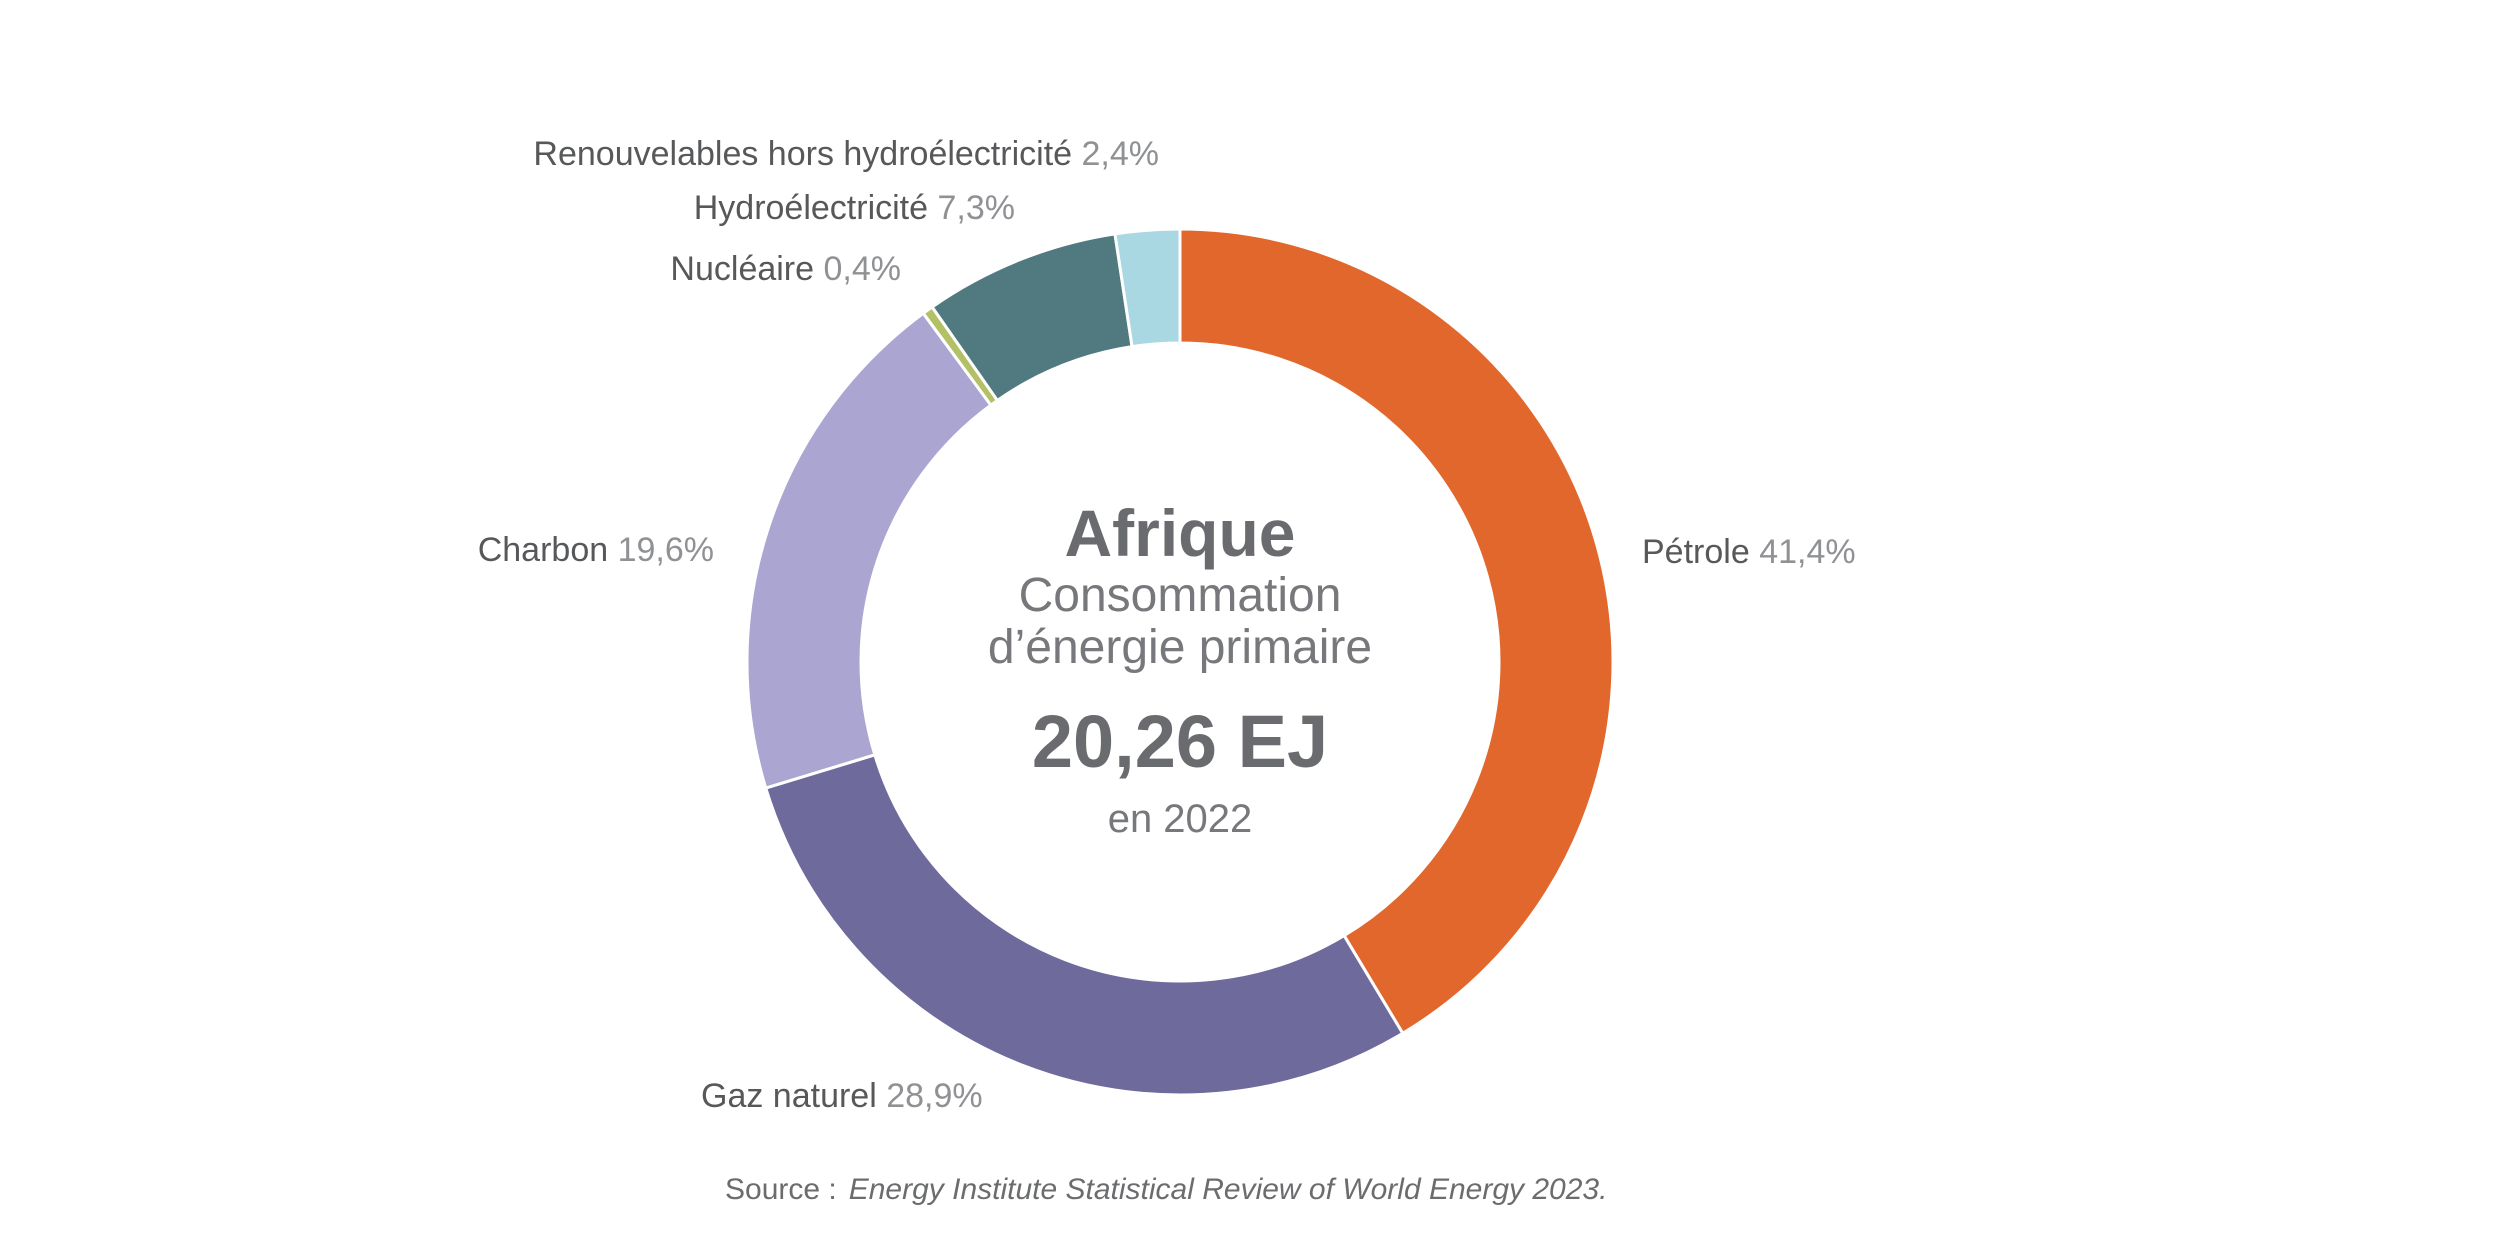 The image size is (2500, 1250). Describe the element at coordinates (543, 550) in the screenshot. I see `slice-label-name: Charbon` at that location.